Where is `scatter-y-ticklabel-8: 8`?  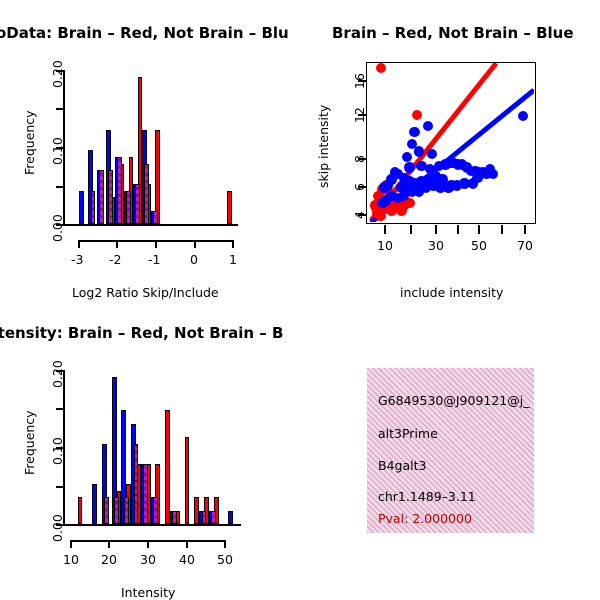 scatter-y-ticklabel-8: 8 is located at coordinates (359, 159).